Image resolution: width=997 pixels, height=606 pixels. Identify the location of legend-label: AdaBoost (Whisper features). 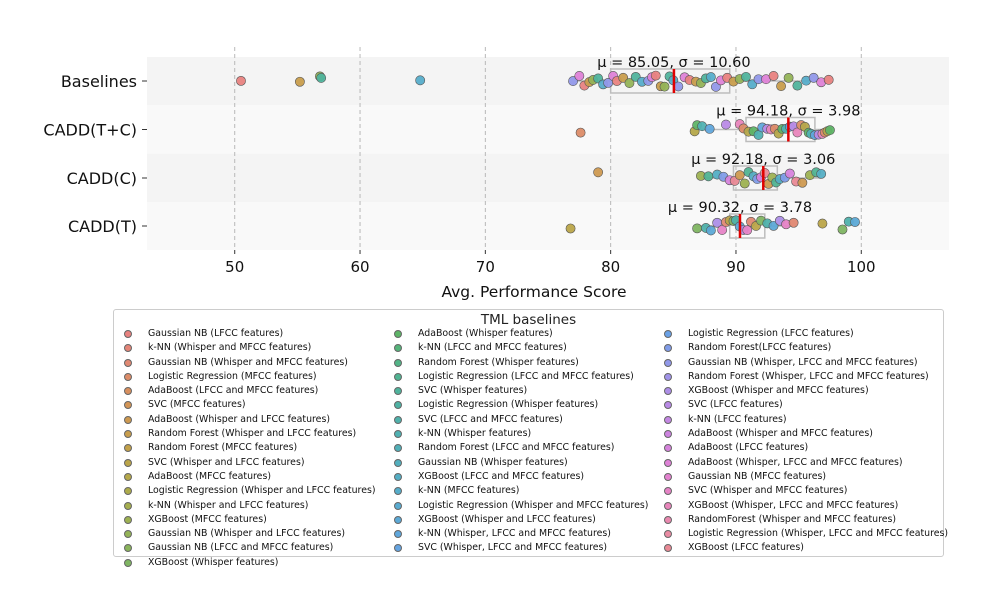
(485, 333).